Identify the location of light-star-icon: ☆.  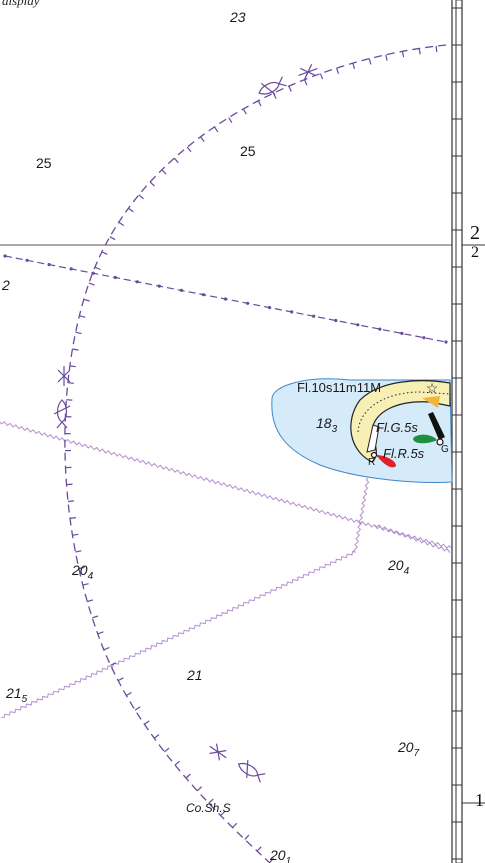
(432, 388).